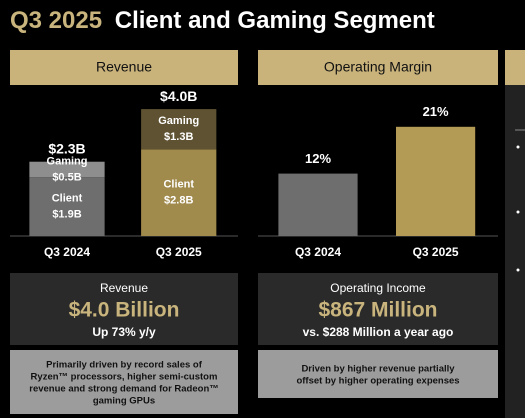 This screenshot has width=525, height=418. I want to click on card-value: $4.0 Billion, so click(124, 310).